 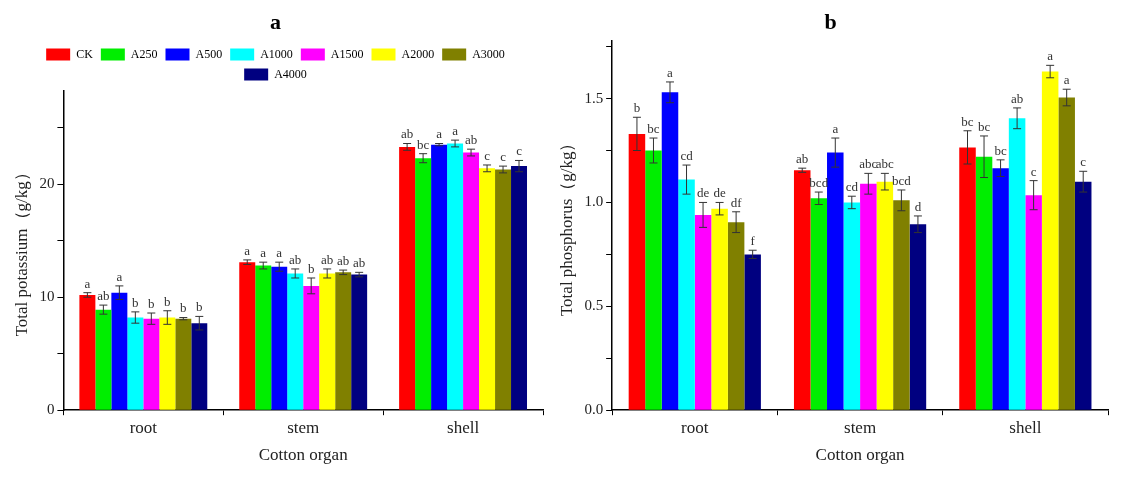 What do you see at coordinates (347, 53) in the screenshot?
I see `legend-label: A1500` at bounding box center [347, 53].